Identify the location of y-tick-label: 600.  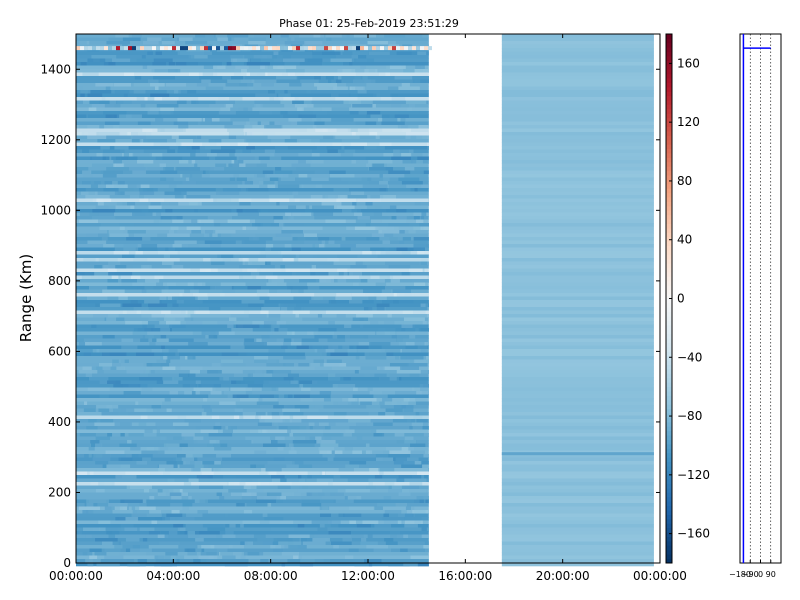
(59, 351).